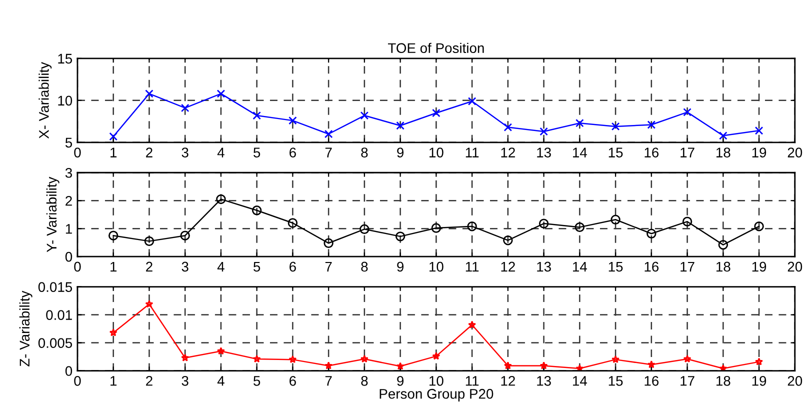 Image resolution: width=807 pixels, height=403 pixels. I want to click on y-tick-label: 0.015, so click(55, 287).